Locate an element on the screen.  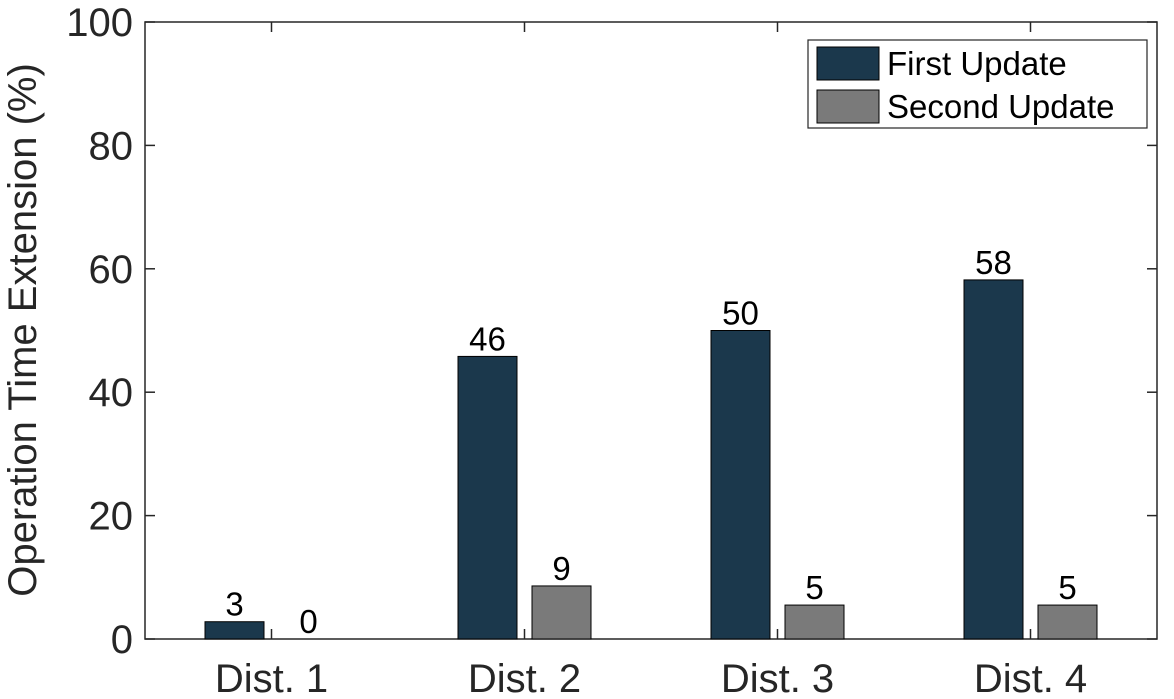
bar-value-label: 0 is located at coordinates (308, 621).